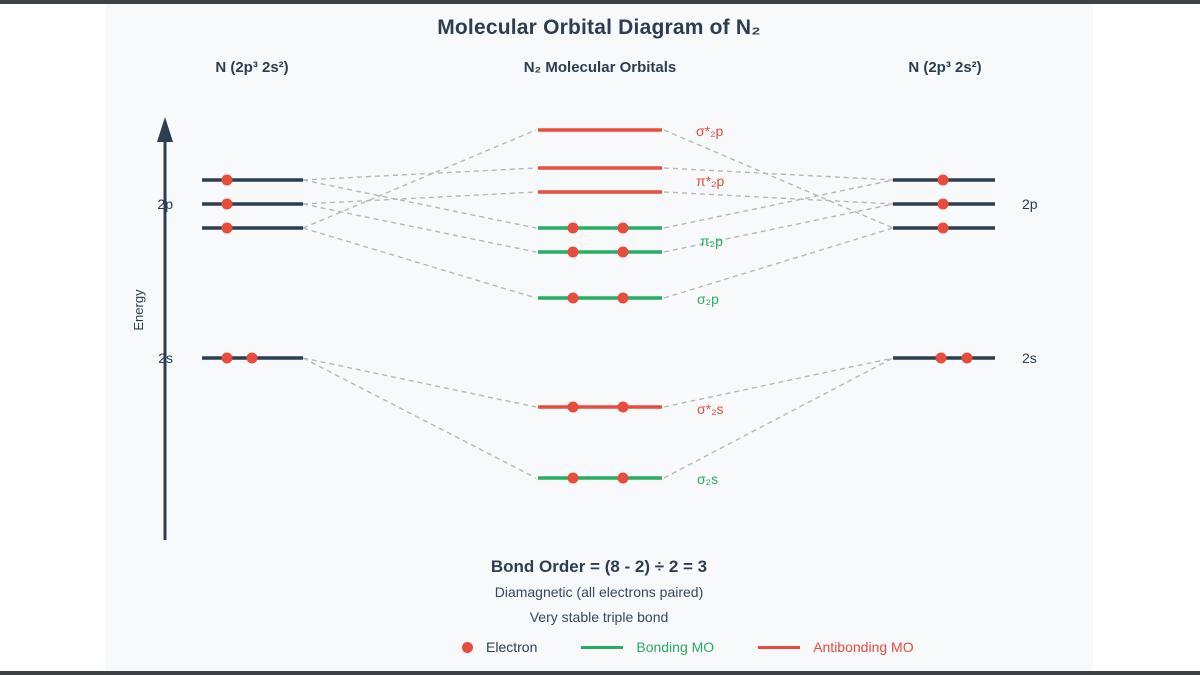  Describe the element at coordinates (779, 647) in the screenshot. I see `antibonding-line-swatch-icon` at that location.